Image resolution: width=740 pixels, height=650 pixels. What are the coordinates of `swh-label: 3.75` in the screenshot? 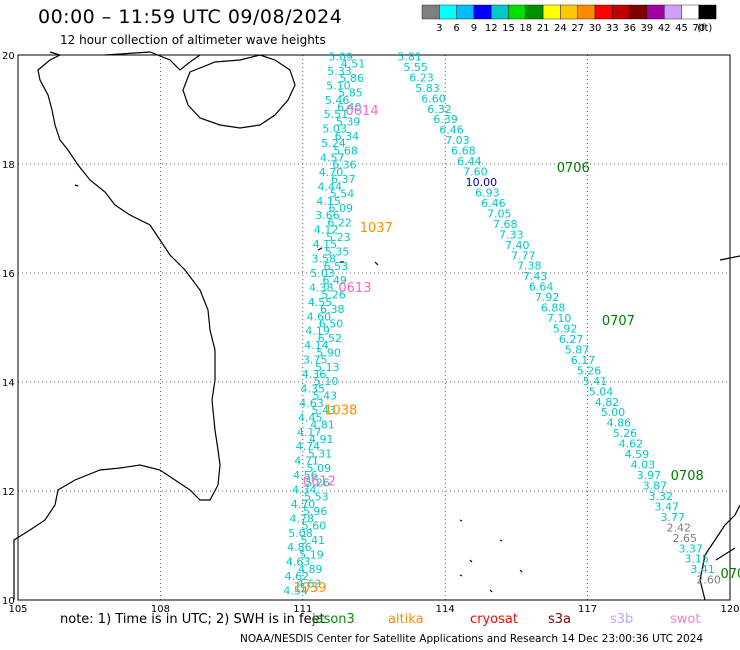 It's located at (315, 360).